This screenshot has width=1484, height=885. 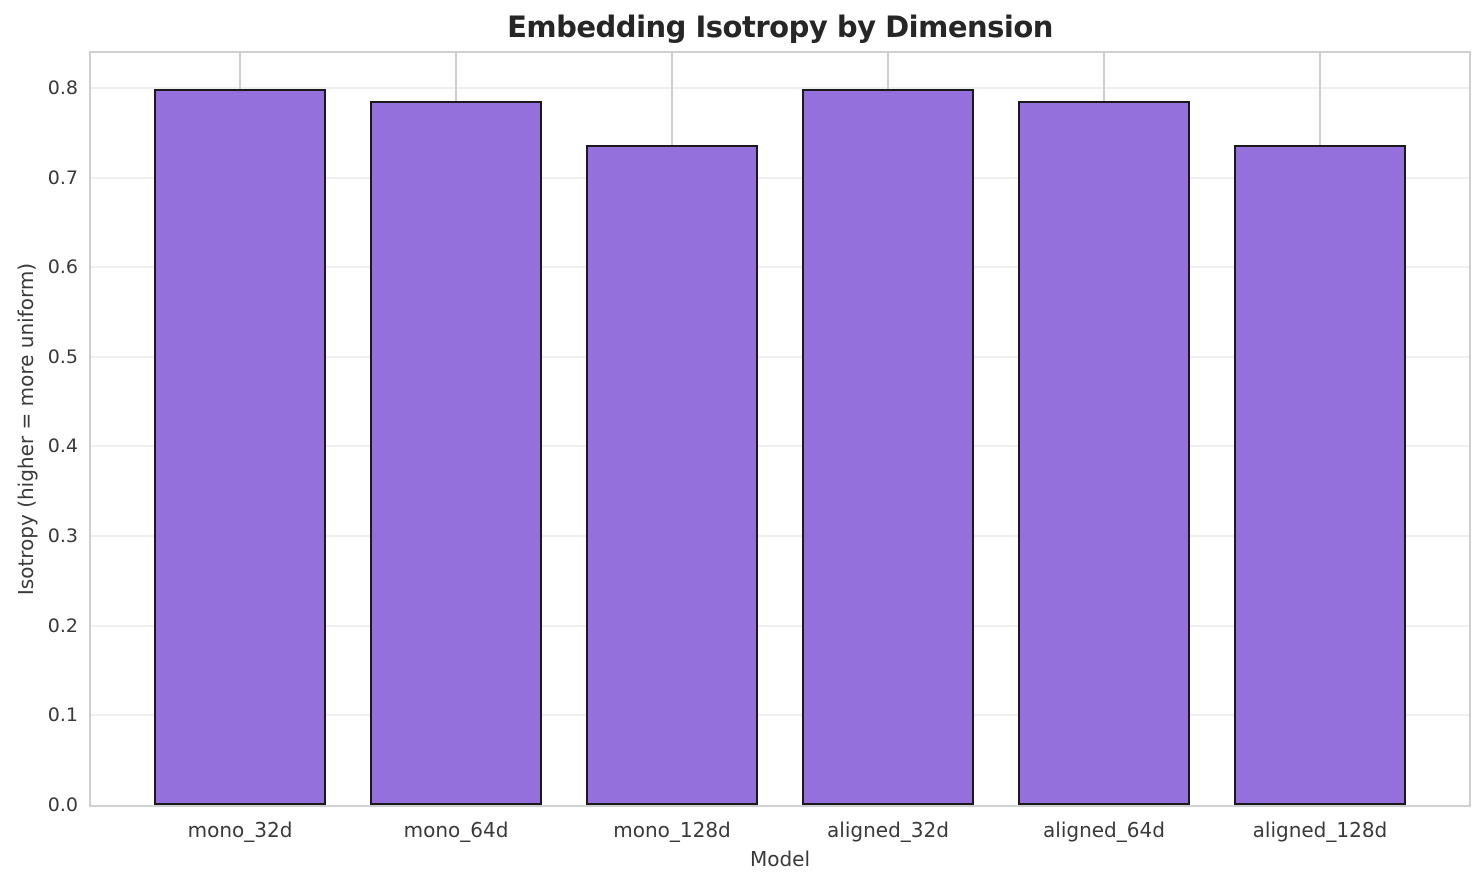 What do you see at coordinates (456, 830) in the screenshot?
I see `x-tick-label: mono_64d` at bounding box center [456, 830].